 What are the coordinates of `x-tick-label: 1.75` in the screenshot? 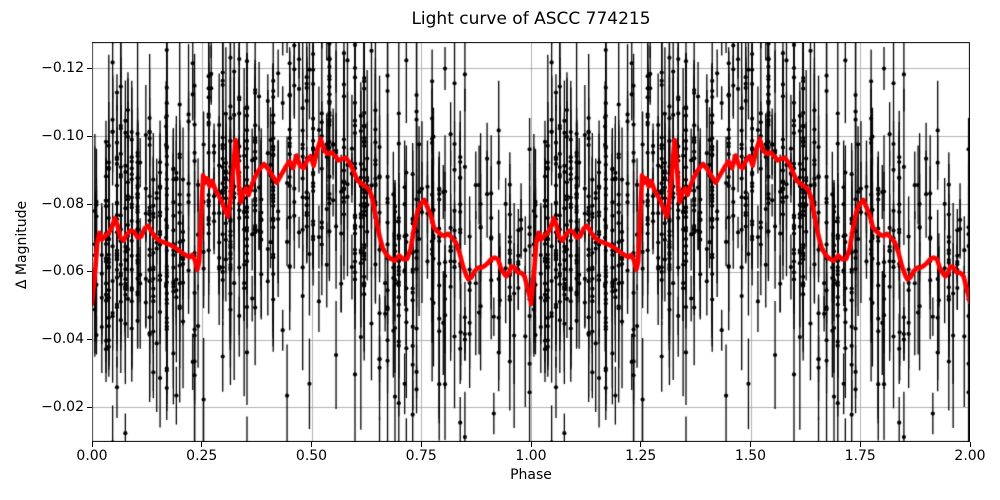 It's located at (860, 456).